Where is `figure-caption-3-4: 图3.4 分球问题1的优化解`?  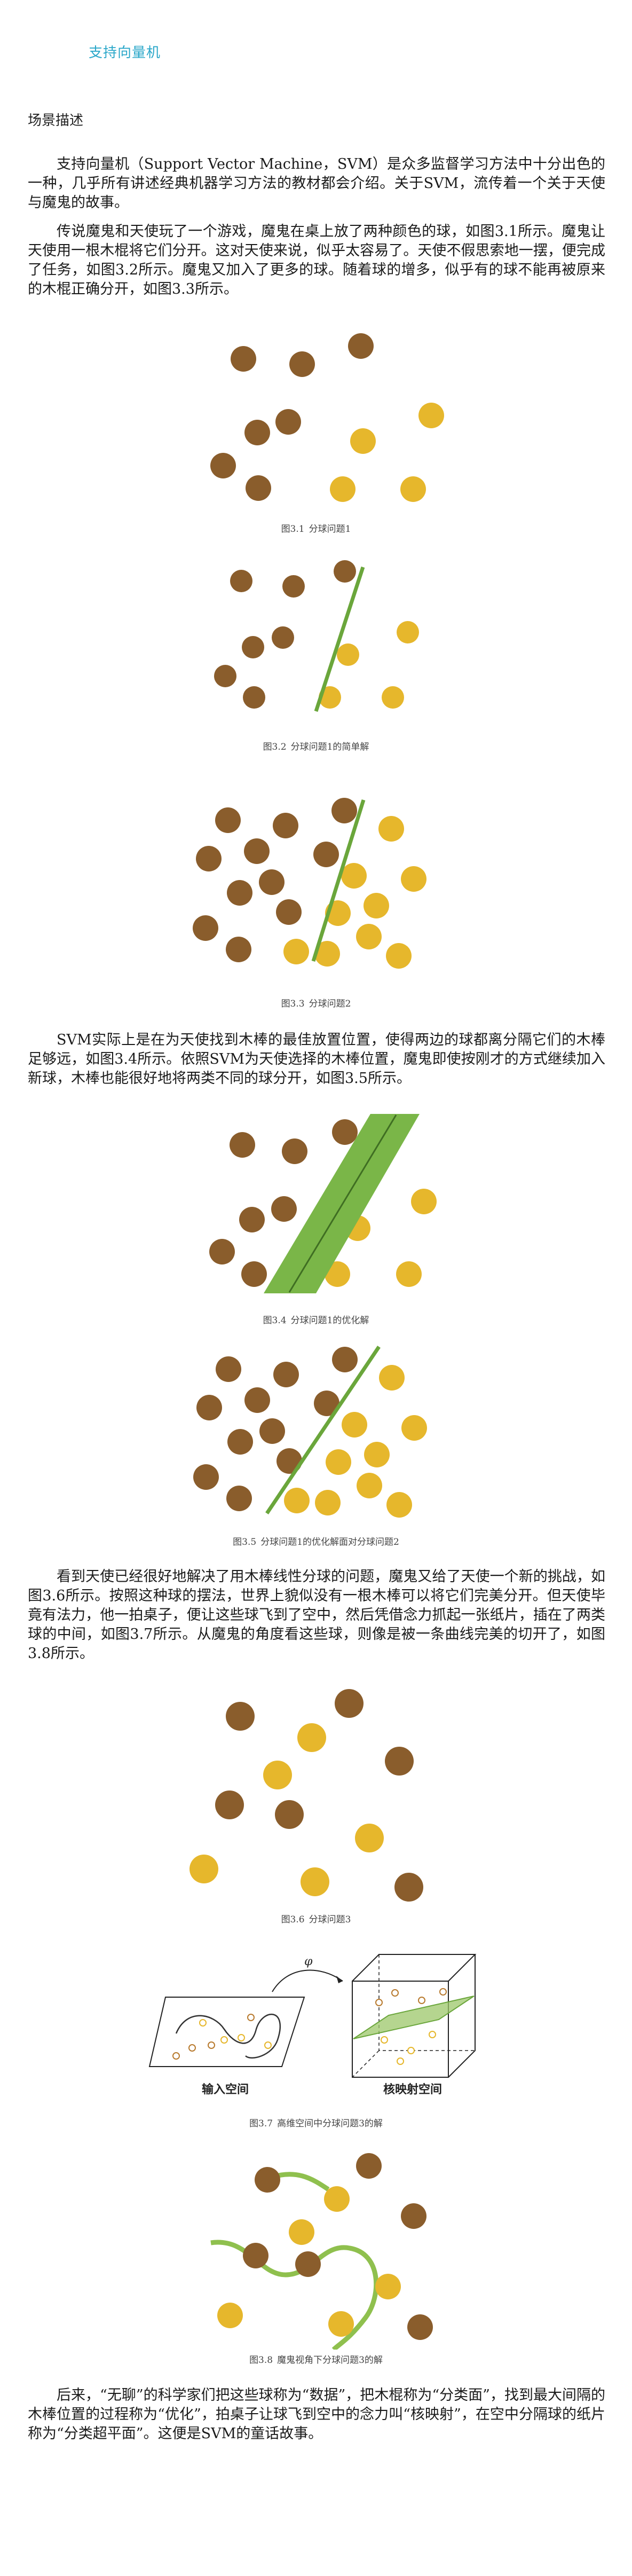 figure-caption-3-4: 图3.4 分球问题1的优化解 is located at coordinates (316, 1321).